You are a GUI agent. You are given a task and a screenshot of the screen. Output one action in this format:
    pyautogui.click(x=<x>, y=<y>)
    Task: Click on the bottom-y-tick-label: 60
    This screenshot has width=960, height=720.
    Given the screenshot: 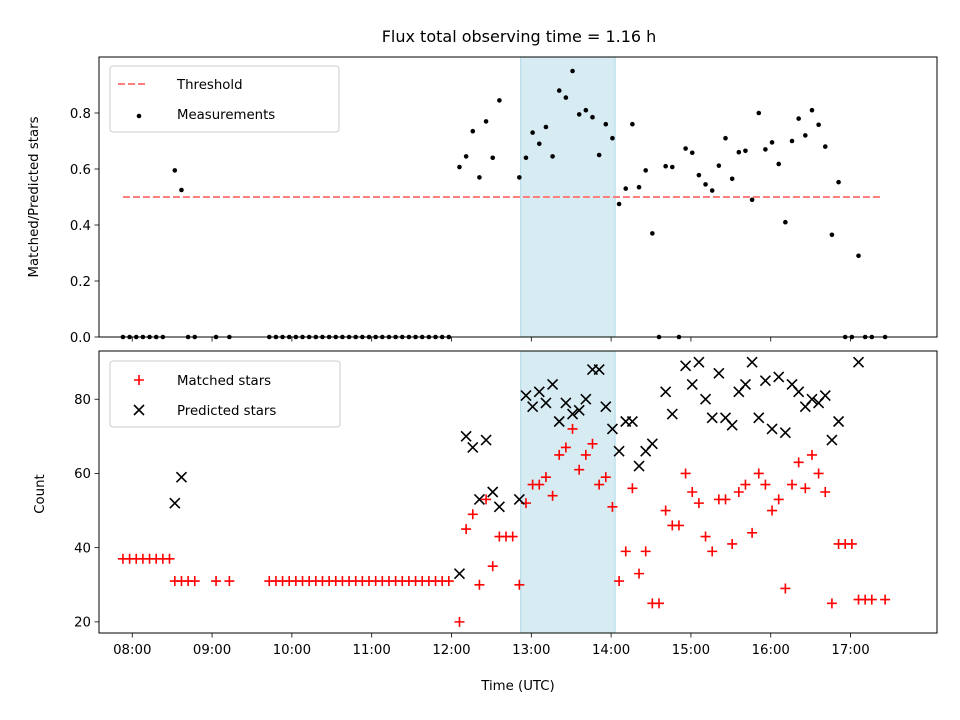 What is the action you would take?
    pyautogui.click(x=82, y=474)
    